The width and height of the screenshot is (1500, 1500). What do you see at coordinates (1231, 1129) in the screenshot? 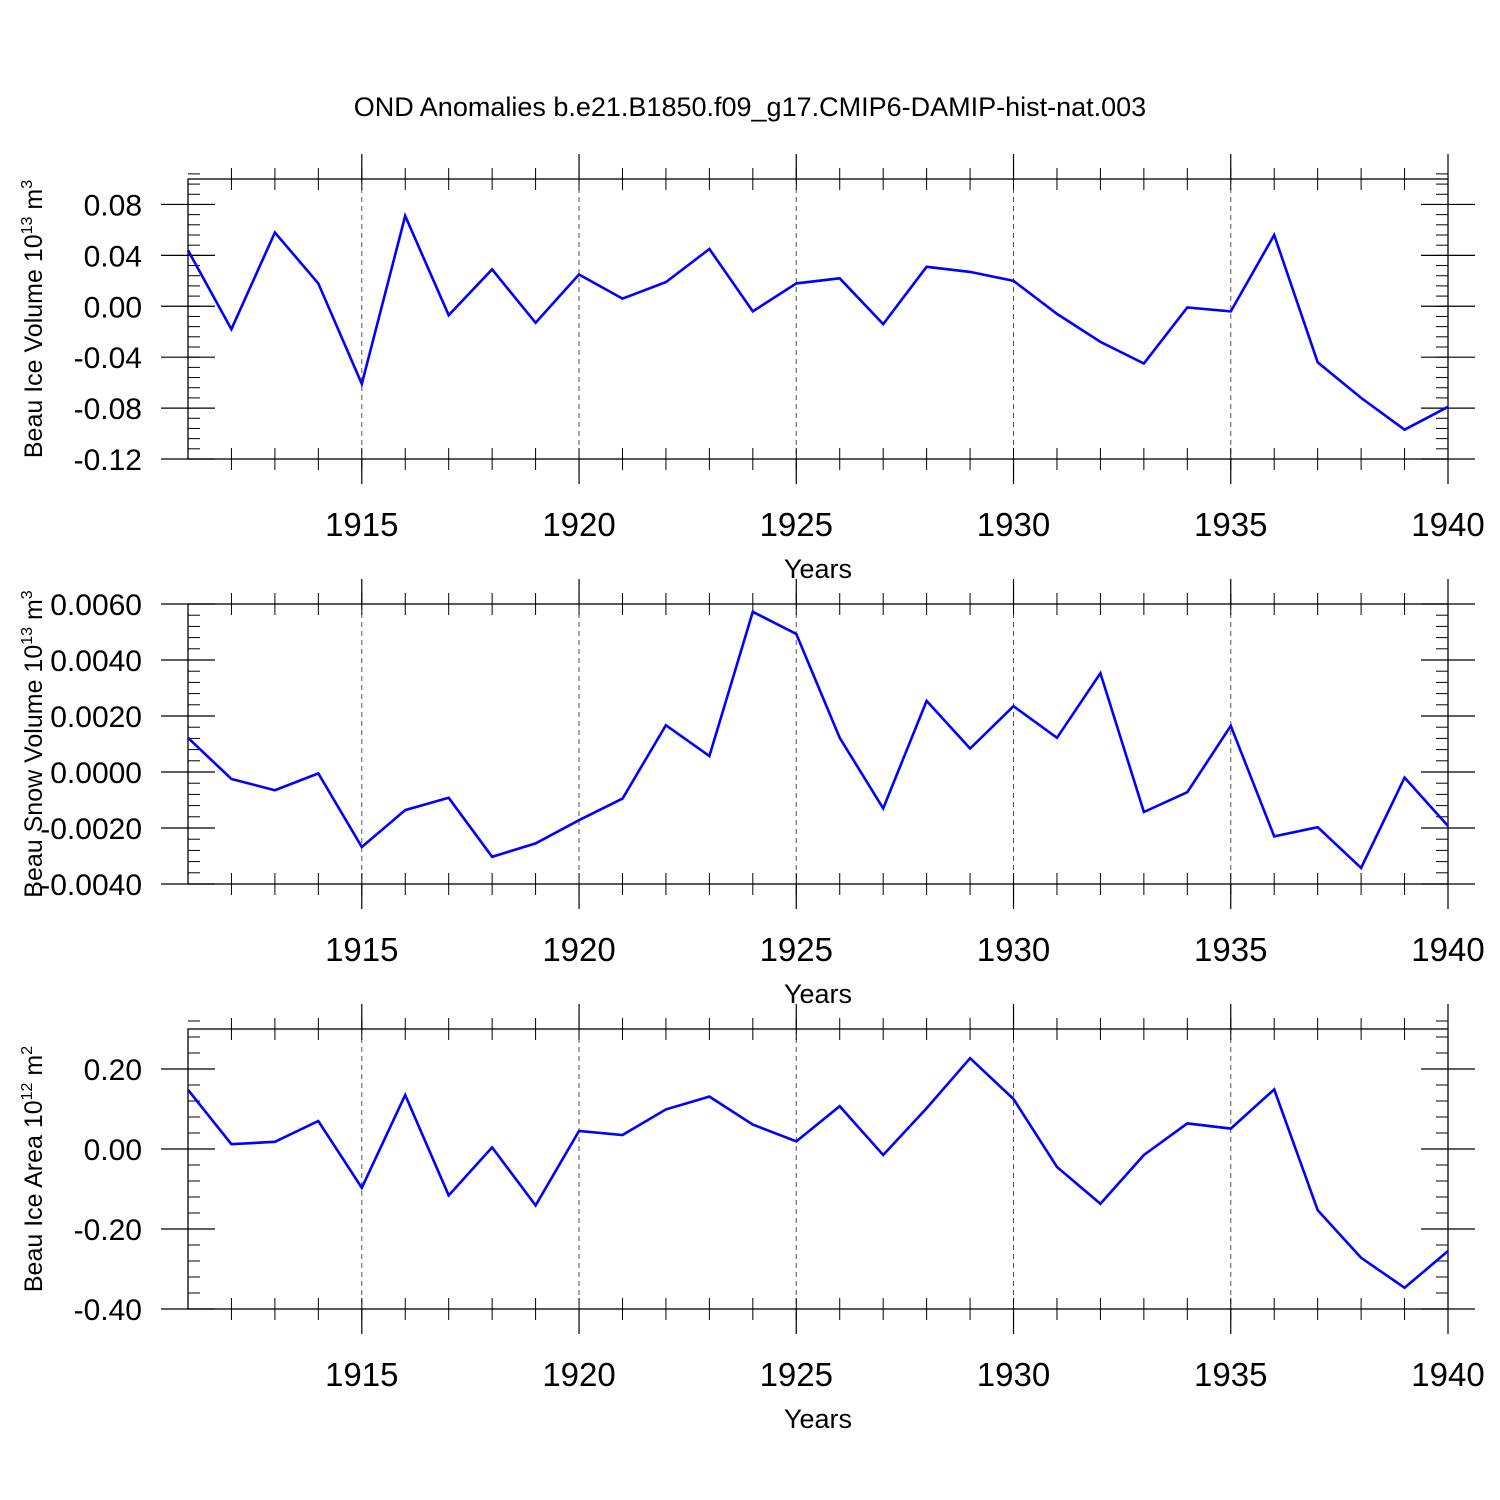
I see `data-point-1935` at bounding box center [1231, 1129].